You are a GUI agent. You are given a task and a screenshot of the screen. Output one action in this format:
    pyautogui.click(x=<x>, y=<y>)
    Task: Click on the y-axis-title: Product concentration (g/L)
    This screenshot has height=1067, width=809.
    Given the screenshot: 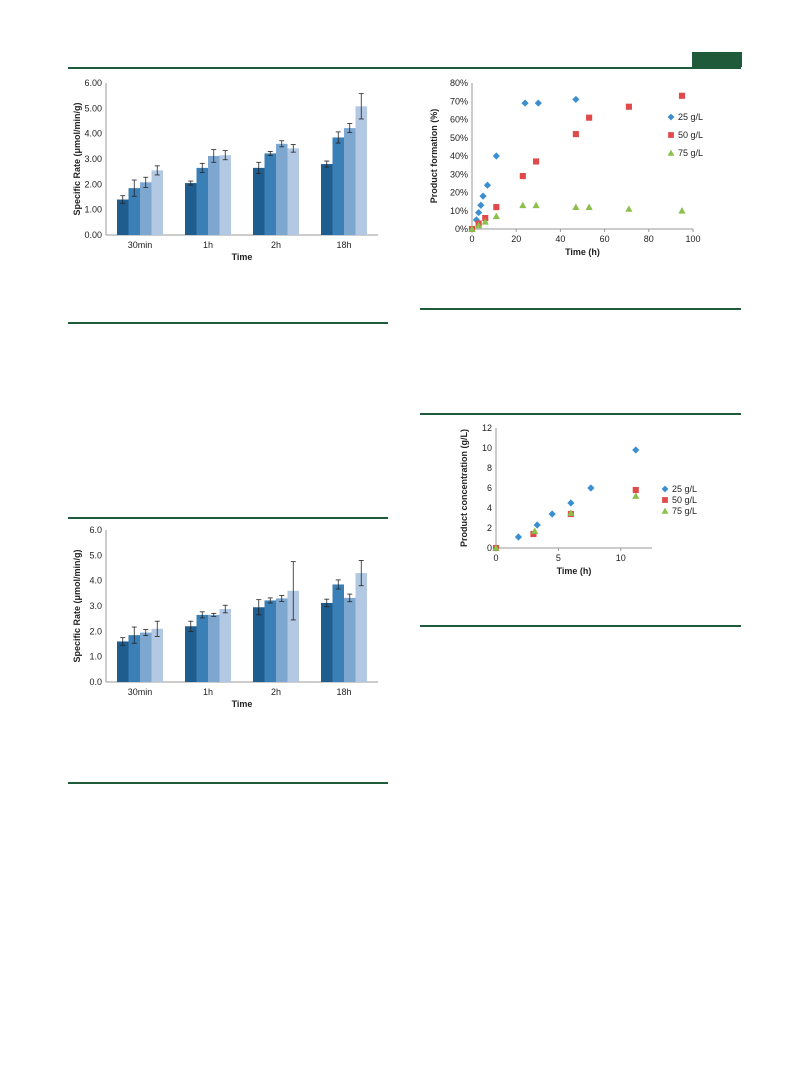 What is the action you would take?
    pyautogui.click(x=464, y=488)
    